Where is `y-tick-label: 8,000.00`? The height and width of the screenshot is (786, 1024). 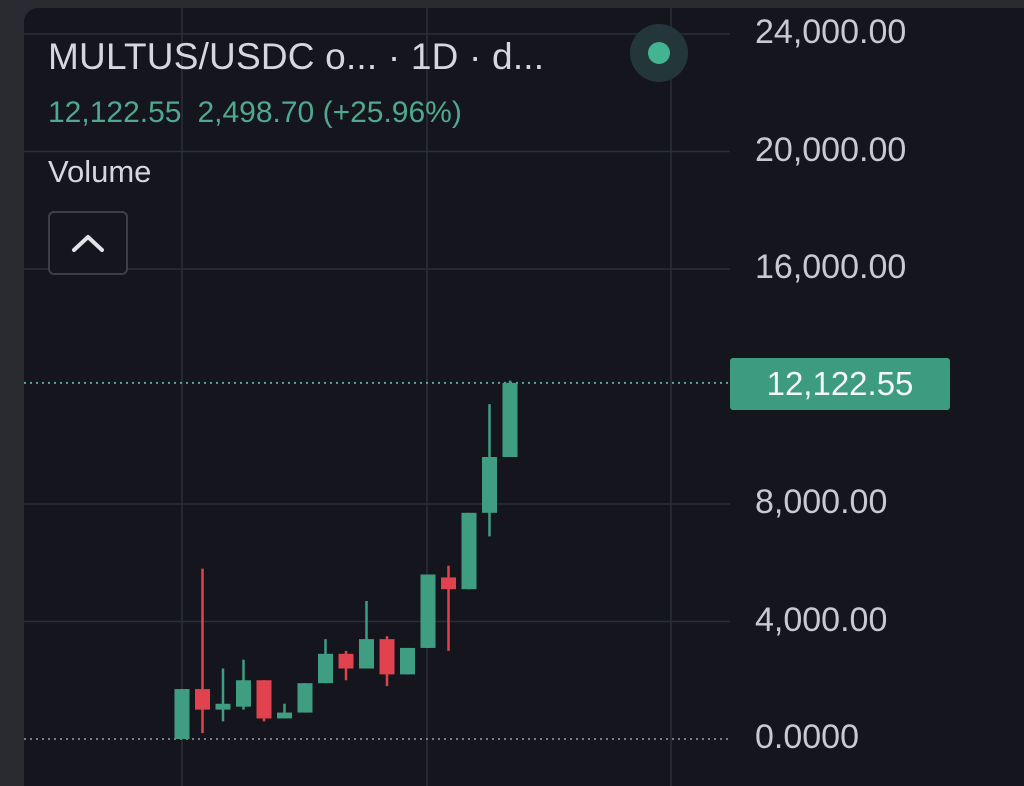
y-tick-label: 8,000.00 is located at coordinates (821, 502).